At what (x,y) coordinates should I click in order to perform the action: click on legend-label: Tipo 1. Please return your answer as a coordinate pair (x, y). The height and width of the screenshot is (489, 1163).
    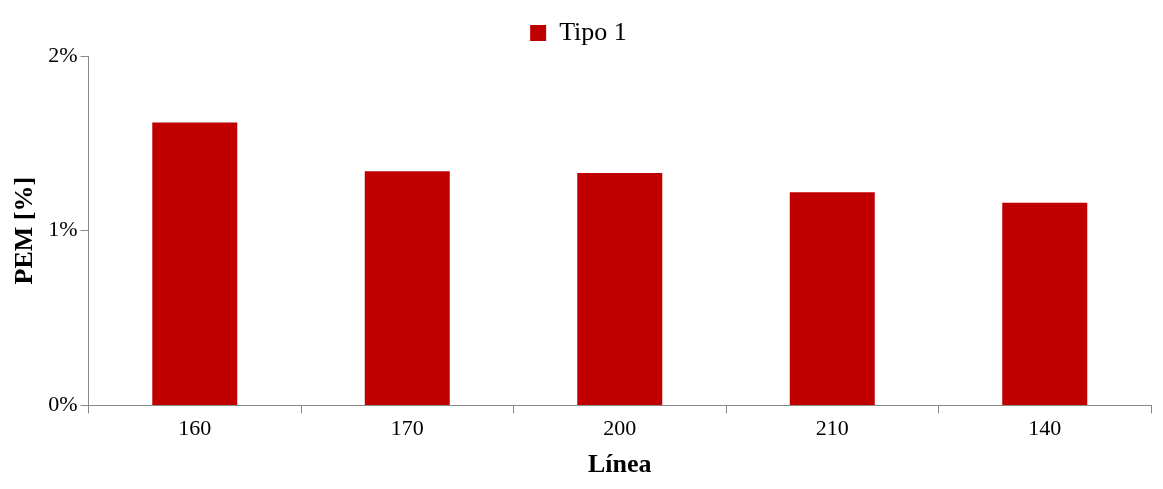
    Looking at the image, I should click on (593, 31).